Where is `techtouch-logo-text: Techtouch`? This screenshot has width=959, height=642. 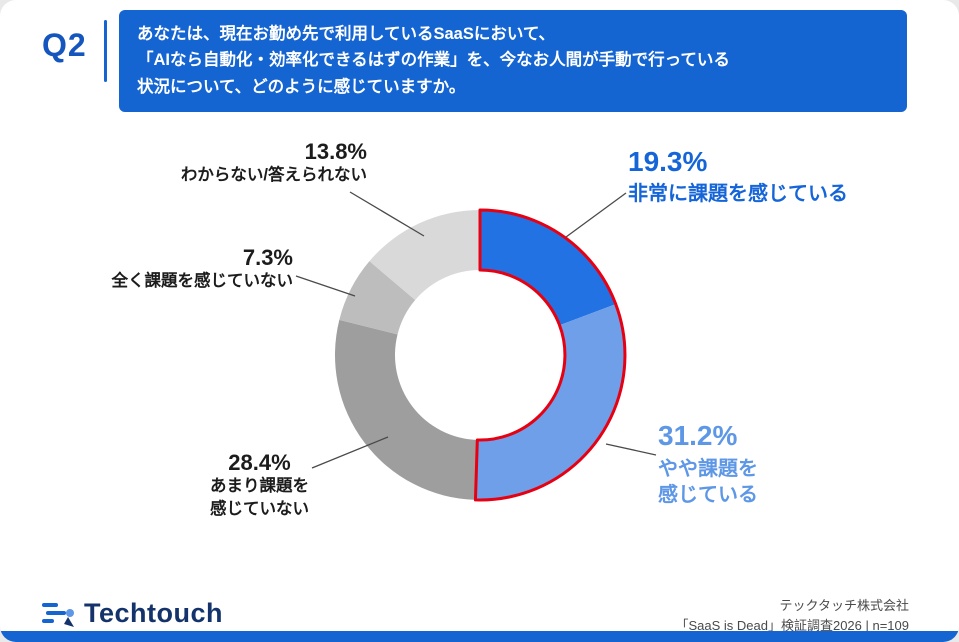 techtouch-logo-text: Techtouch is located at coordinates (153, 613).